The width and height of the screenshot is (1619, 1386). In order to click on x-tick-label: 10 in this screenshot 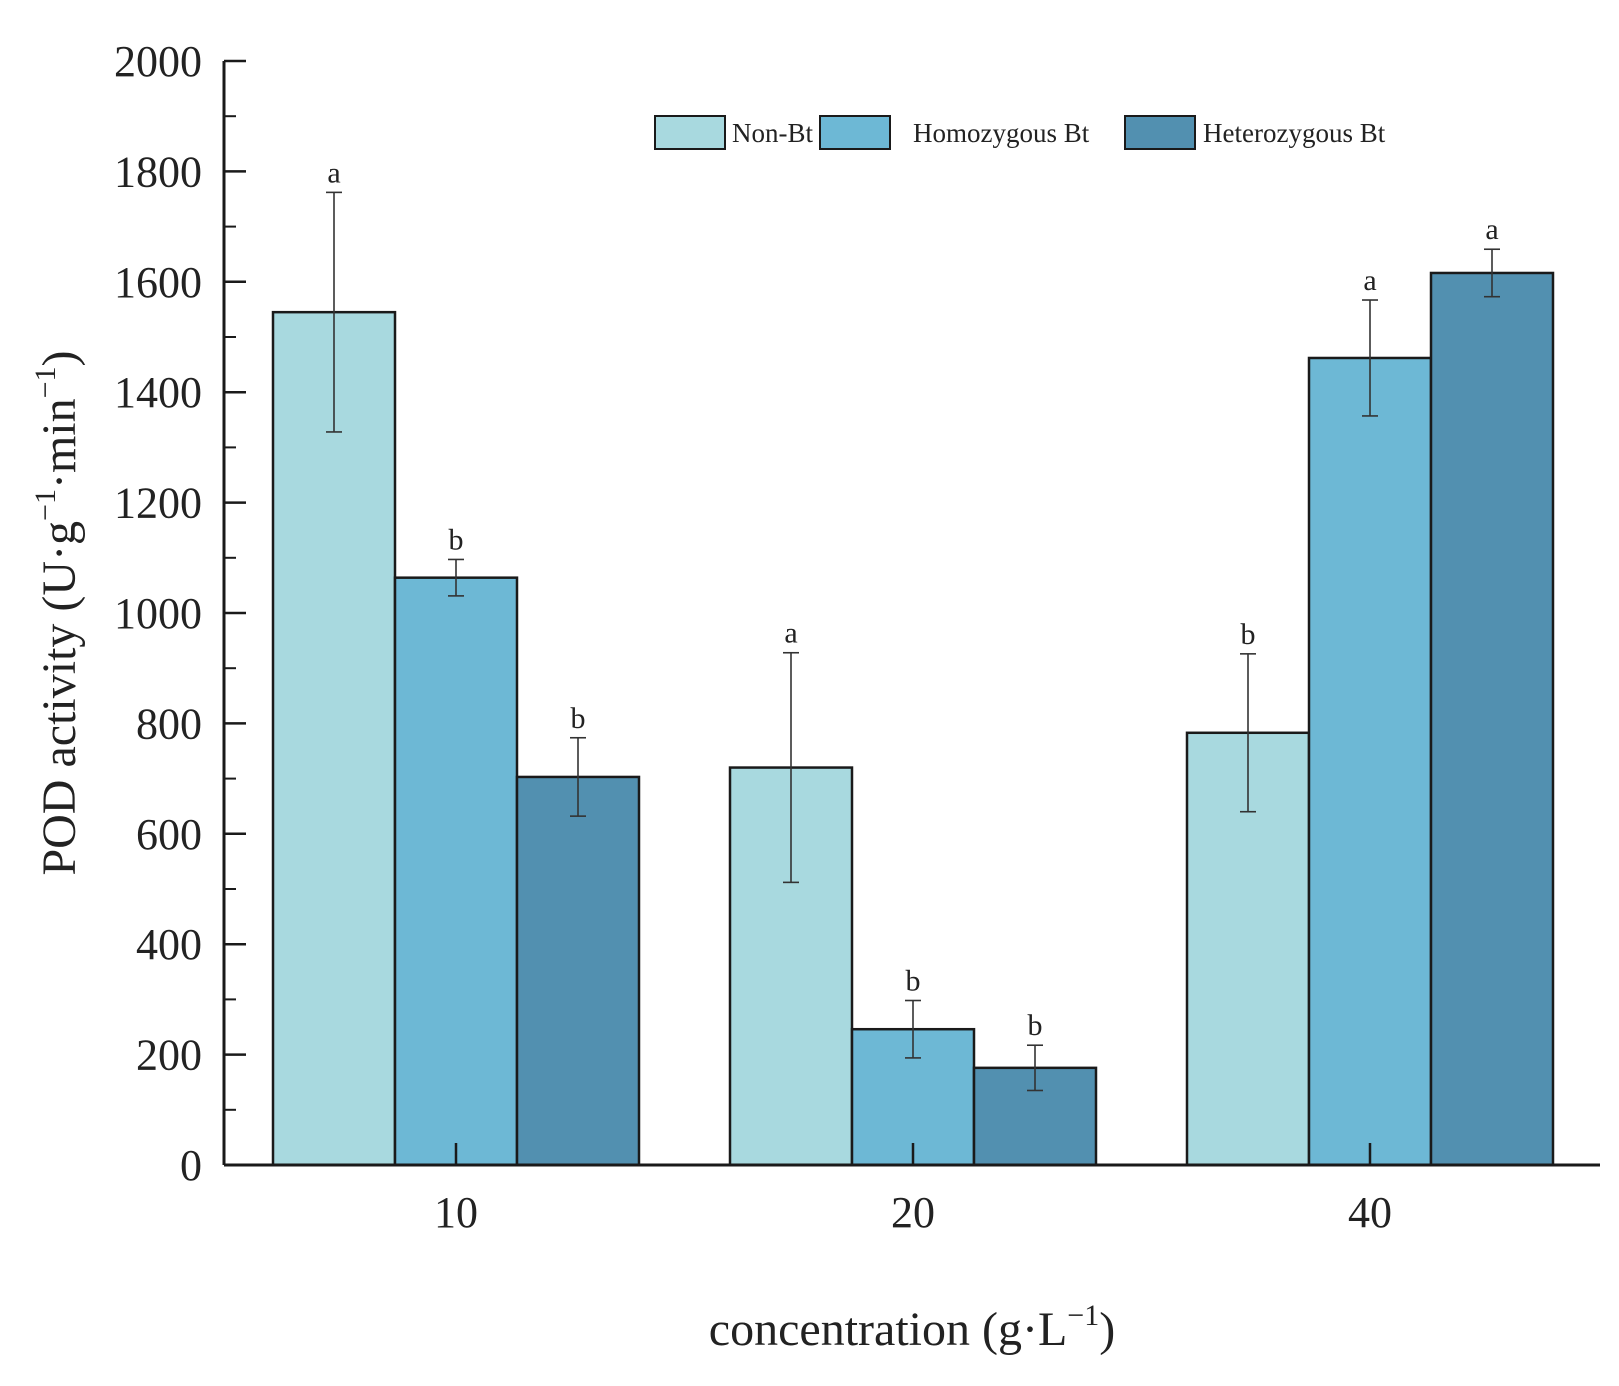, I will do `click(456, 1212)`.